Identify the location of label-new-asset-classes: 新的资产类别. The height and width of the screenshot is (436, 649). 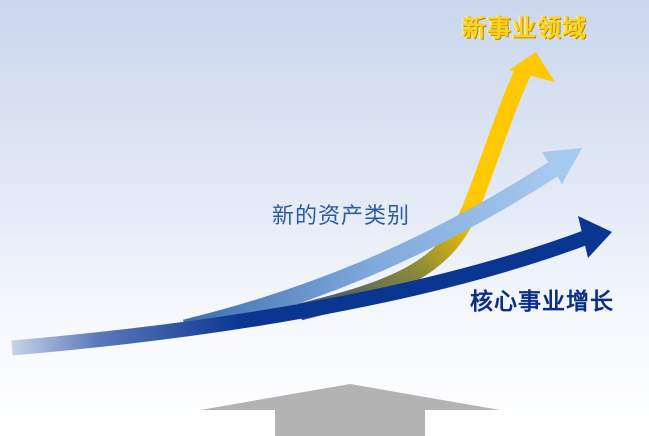
(341, 216).